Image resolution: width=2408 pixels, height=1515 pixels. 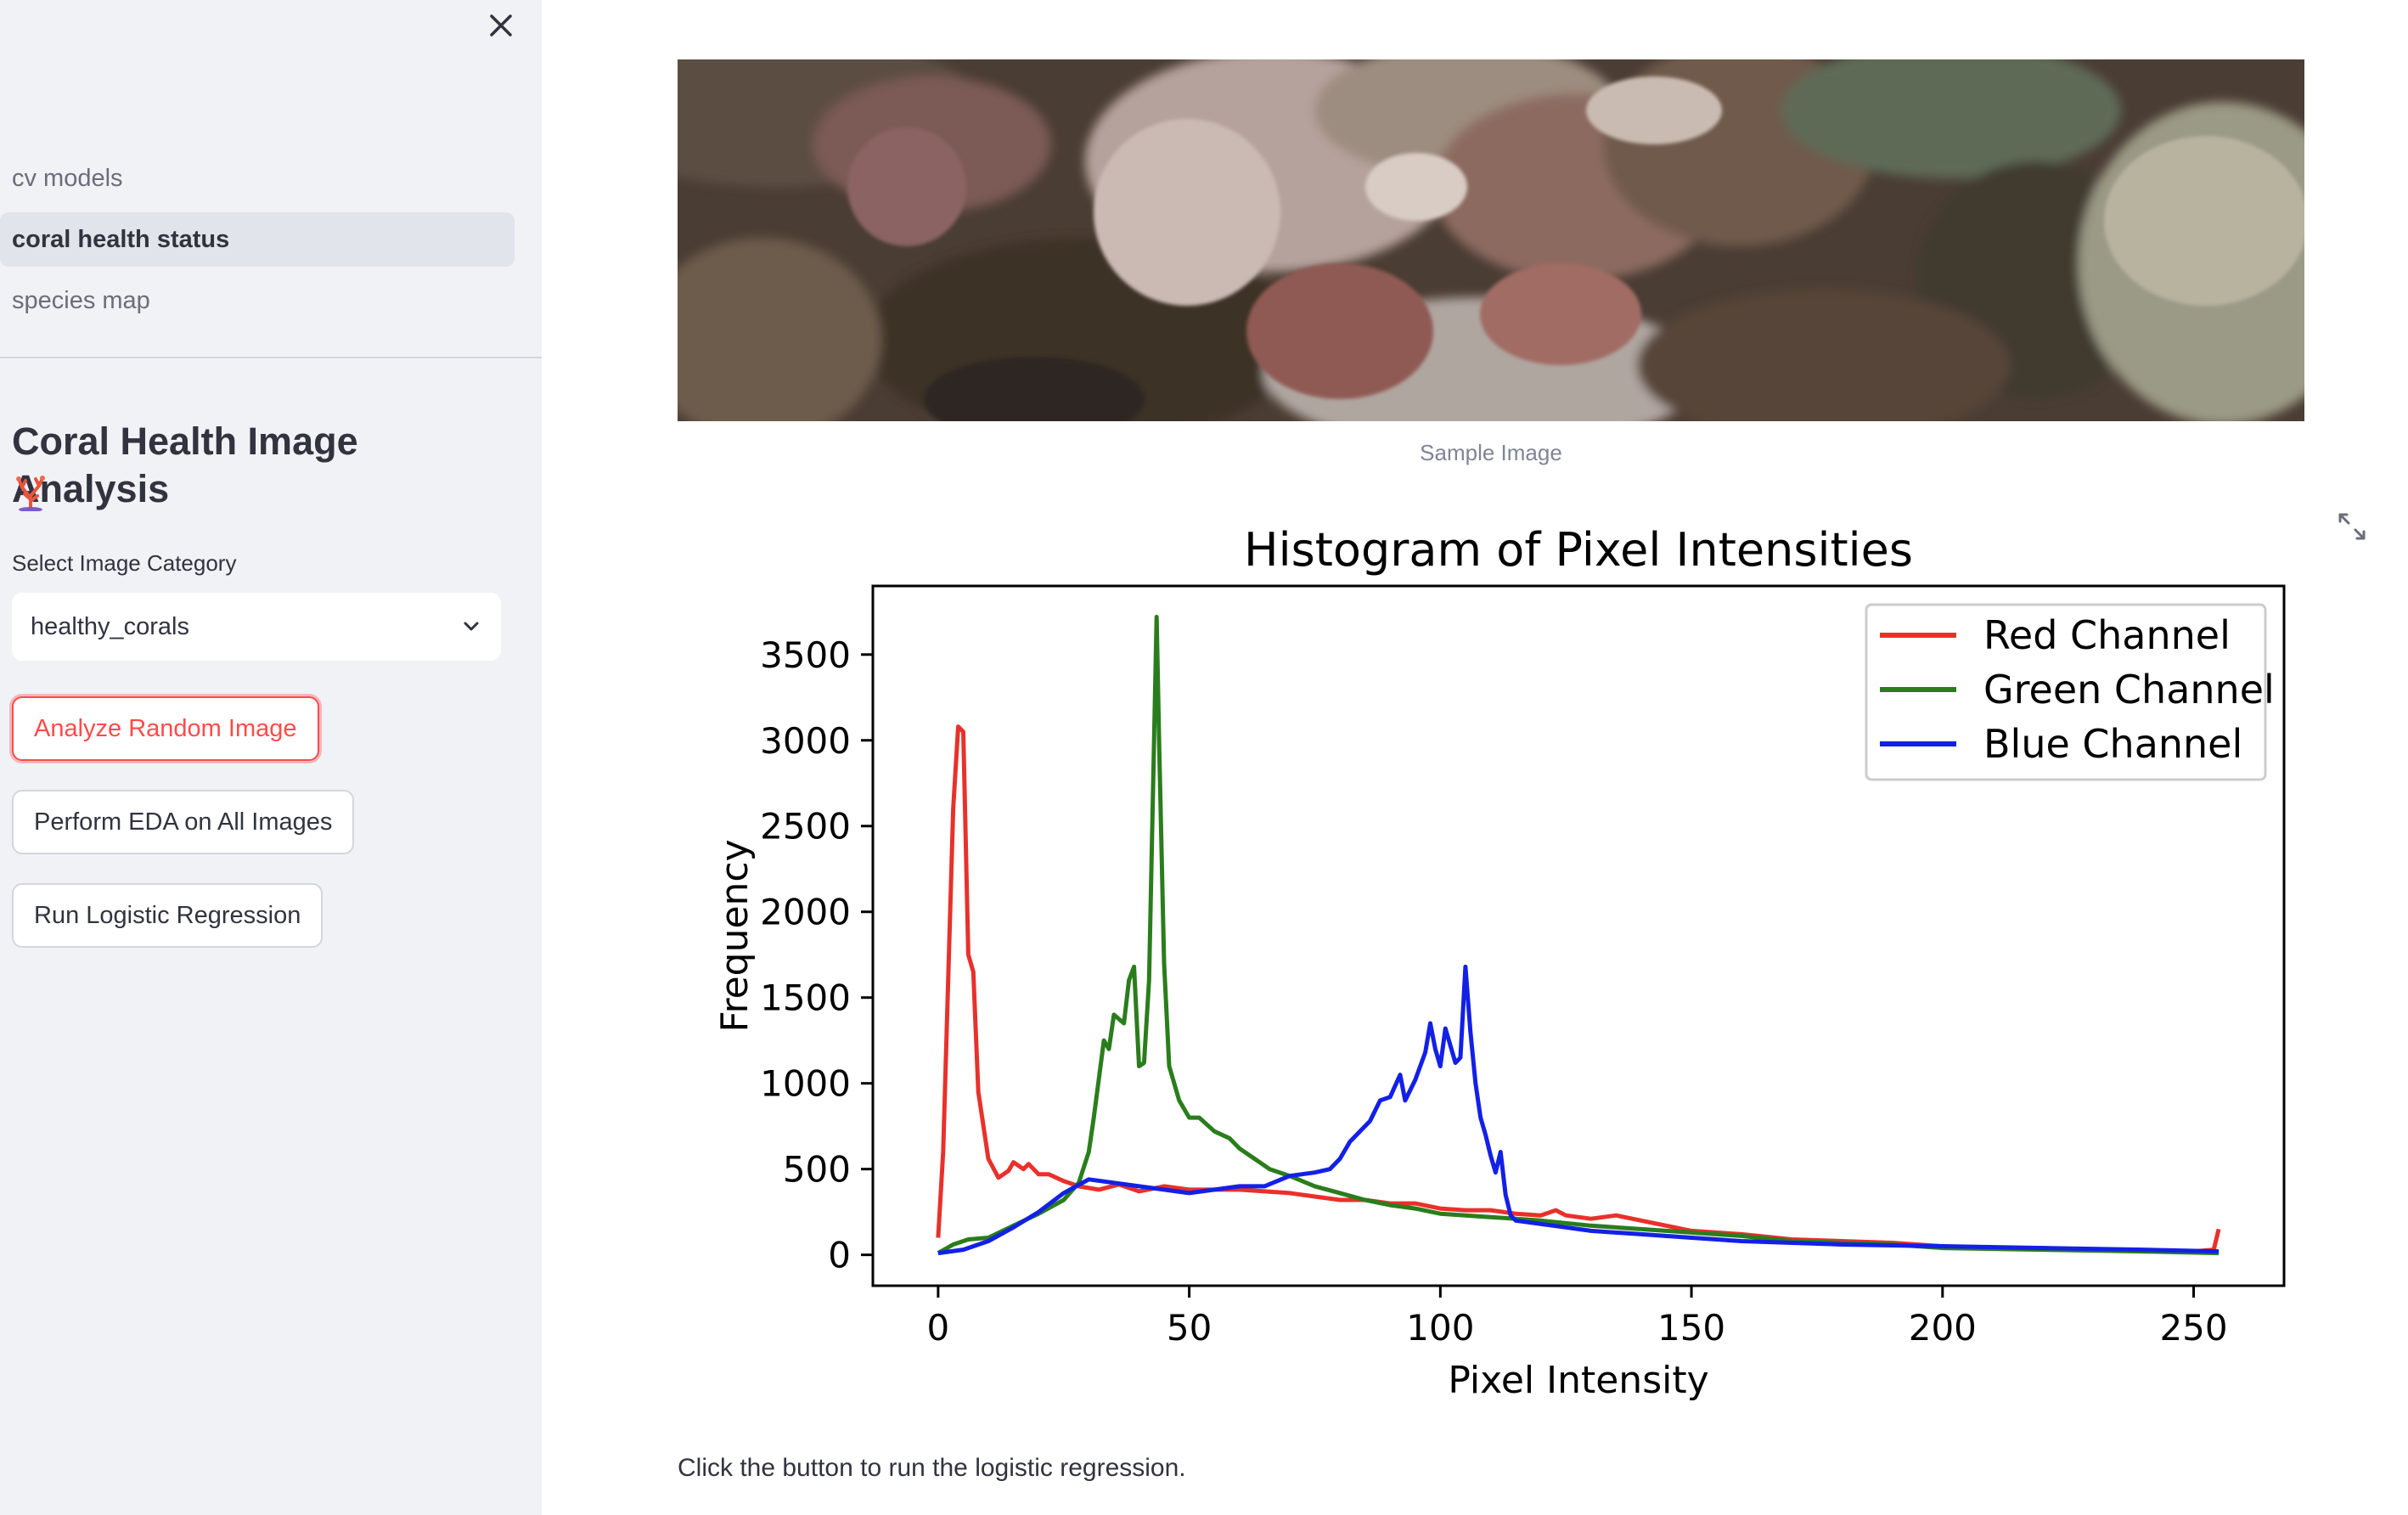 What do you see at coordinates (805, 1084) in the screenshot?
I see `y-tick-label: 1000` at bounding box center [805, 1084].